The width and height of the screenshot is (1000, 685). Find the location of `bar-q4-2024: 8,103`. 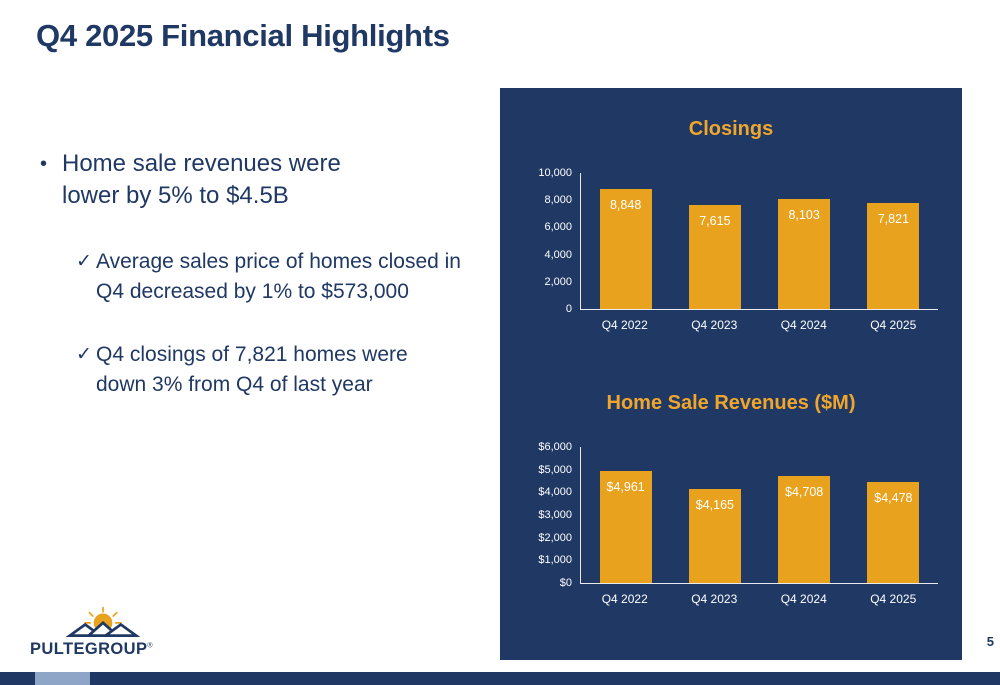

bar-q4-2024: 8,103 is located at coordinates (804, 253).